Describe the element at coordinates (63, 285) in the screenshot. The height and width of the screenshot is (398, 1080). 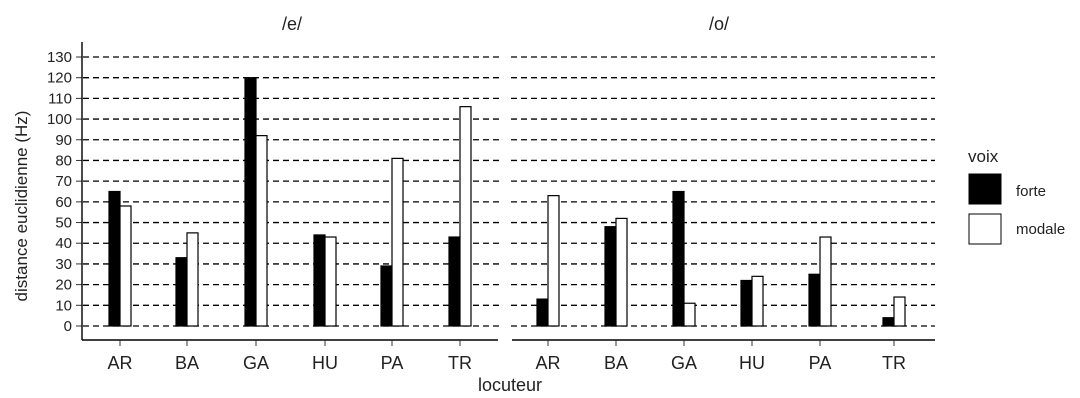
I see `y-tick-label: 20` at that location.